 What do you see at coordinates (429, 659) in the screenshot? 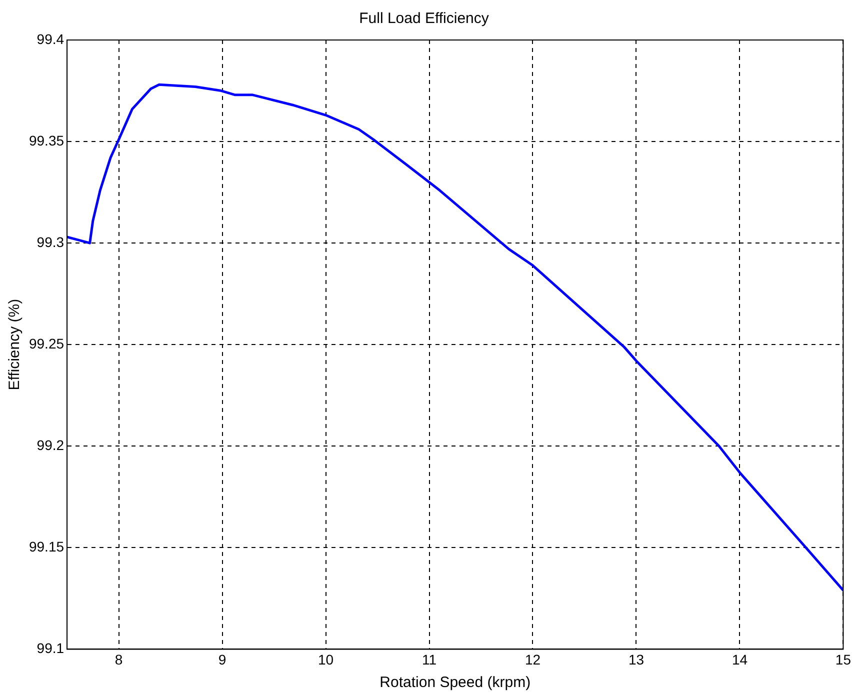
I see `x-tick-label: 11` at bounding box center [429, 659].